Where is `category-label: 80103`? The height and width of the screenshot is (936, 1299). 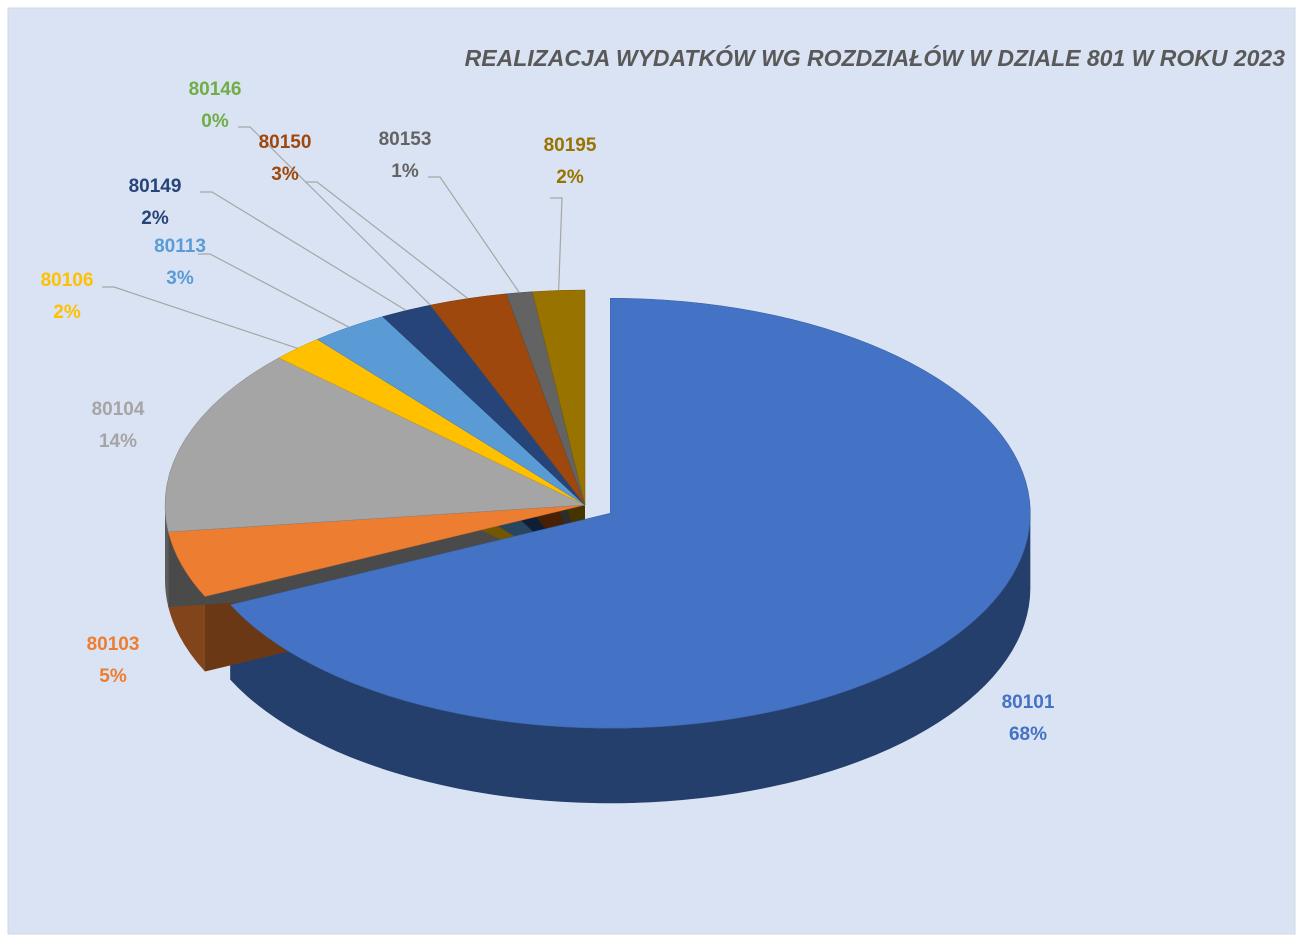 category-label: 80103 is located at coordinates (113, 644).